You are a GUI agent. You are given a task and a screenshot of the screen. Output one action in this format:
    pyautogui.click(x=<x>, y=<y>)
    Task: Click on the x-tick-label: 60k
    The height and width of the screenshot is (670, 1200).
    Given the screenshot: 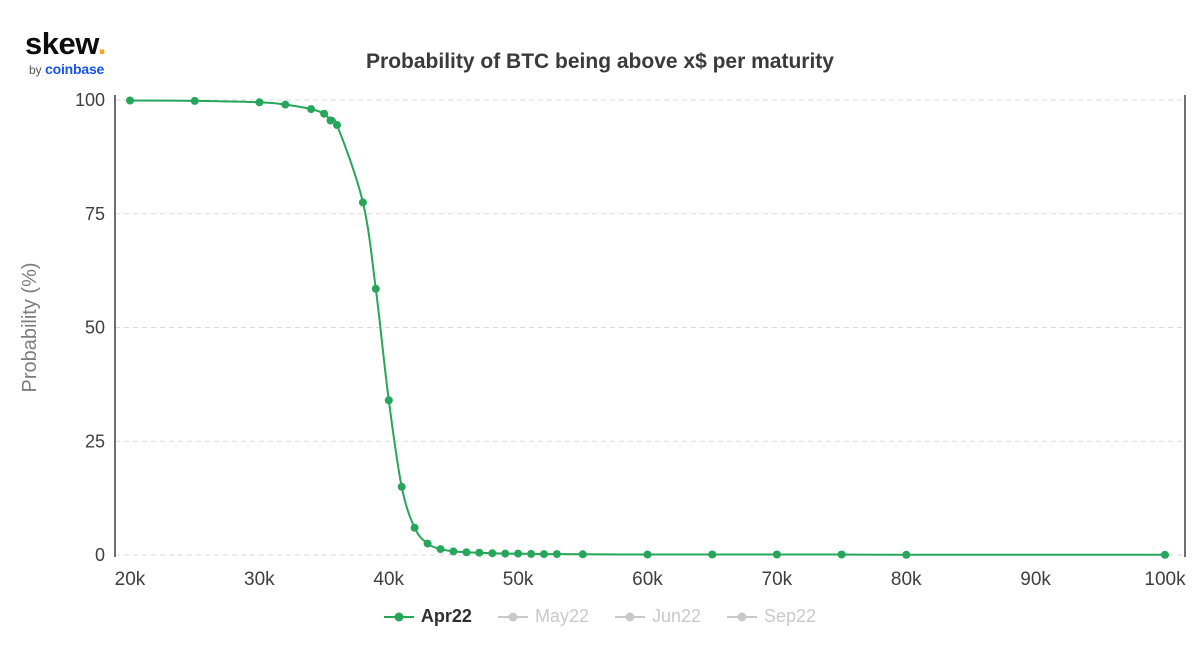 What is the action you would take?
    pyautogui.click(x=647, y=579)
    